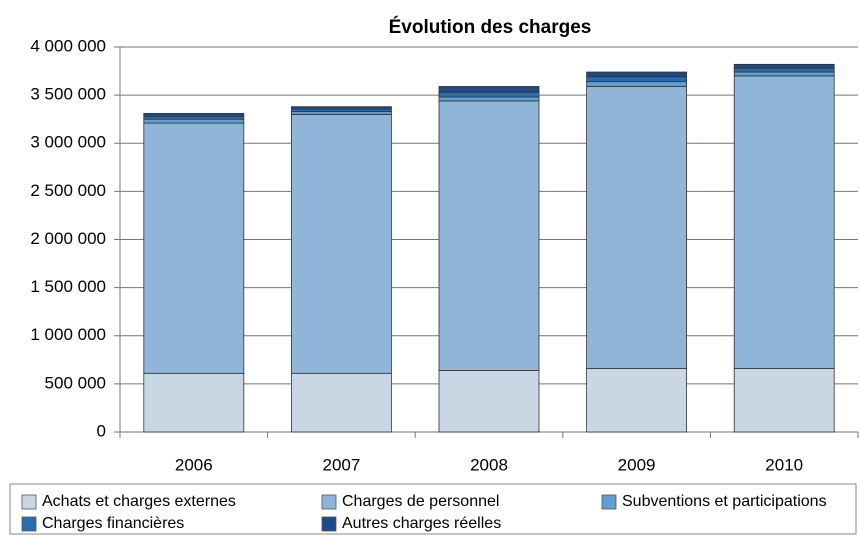 The image size is (860, 536). I want to click on legend-label: Autres charges réelles, so click(421, 523).